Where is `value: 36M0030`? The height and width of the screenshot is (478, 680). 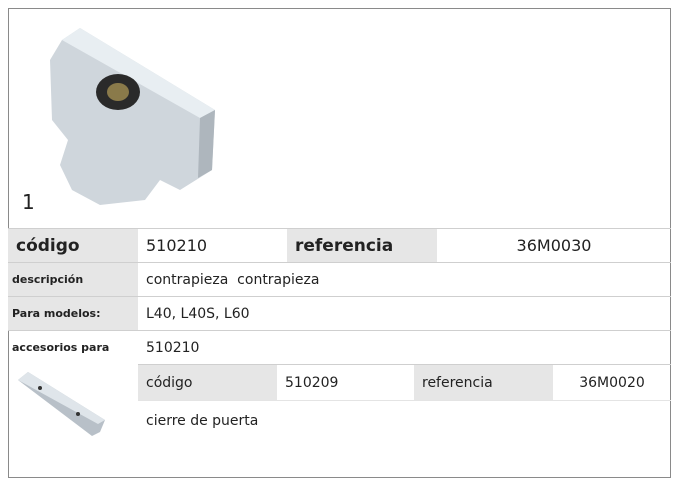 value: 36M0030 is located at coordinates (554, 245).